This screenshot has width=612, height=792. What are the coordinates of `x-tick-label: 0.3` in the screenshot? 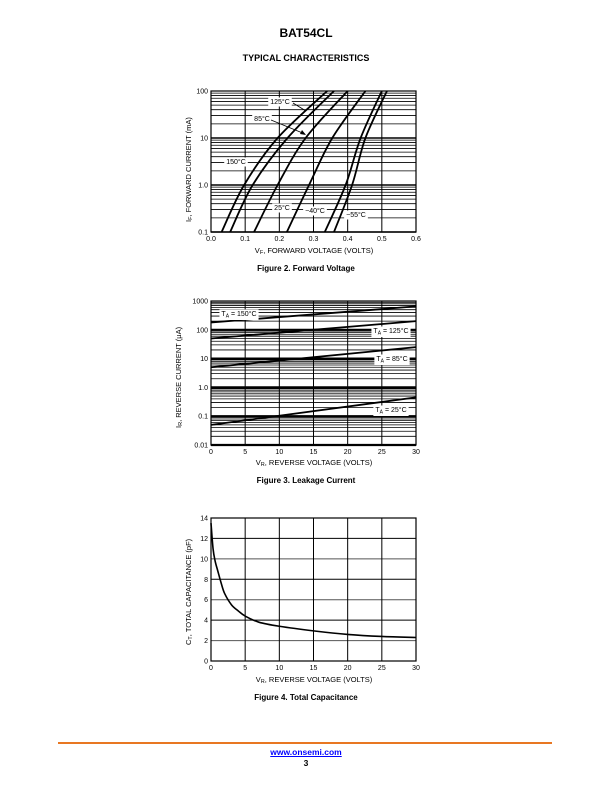 It's located at (314, 239).